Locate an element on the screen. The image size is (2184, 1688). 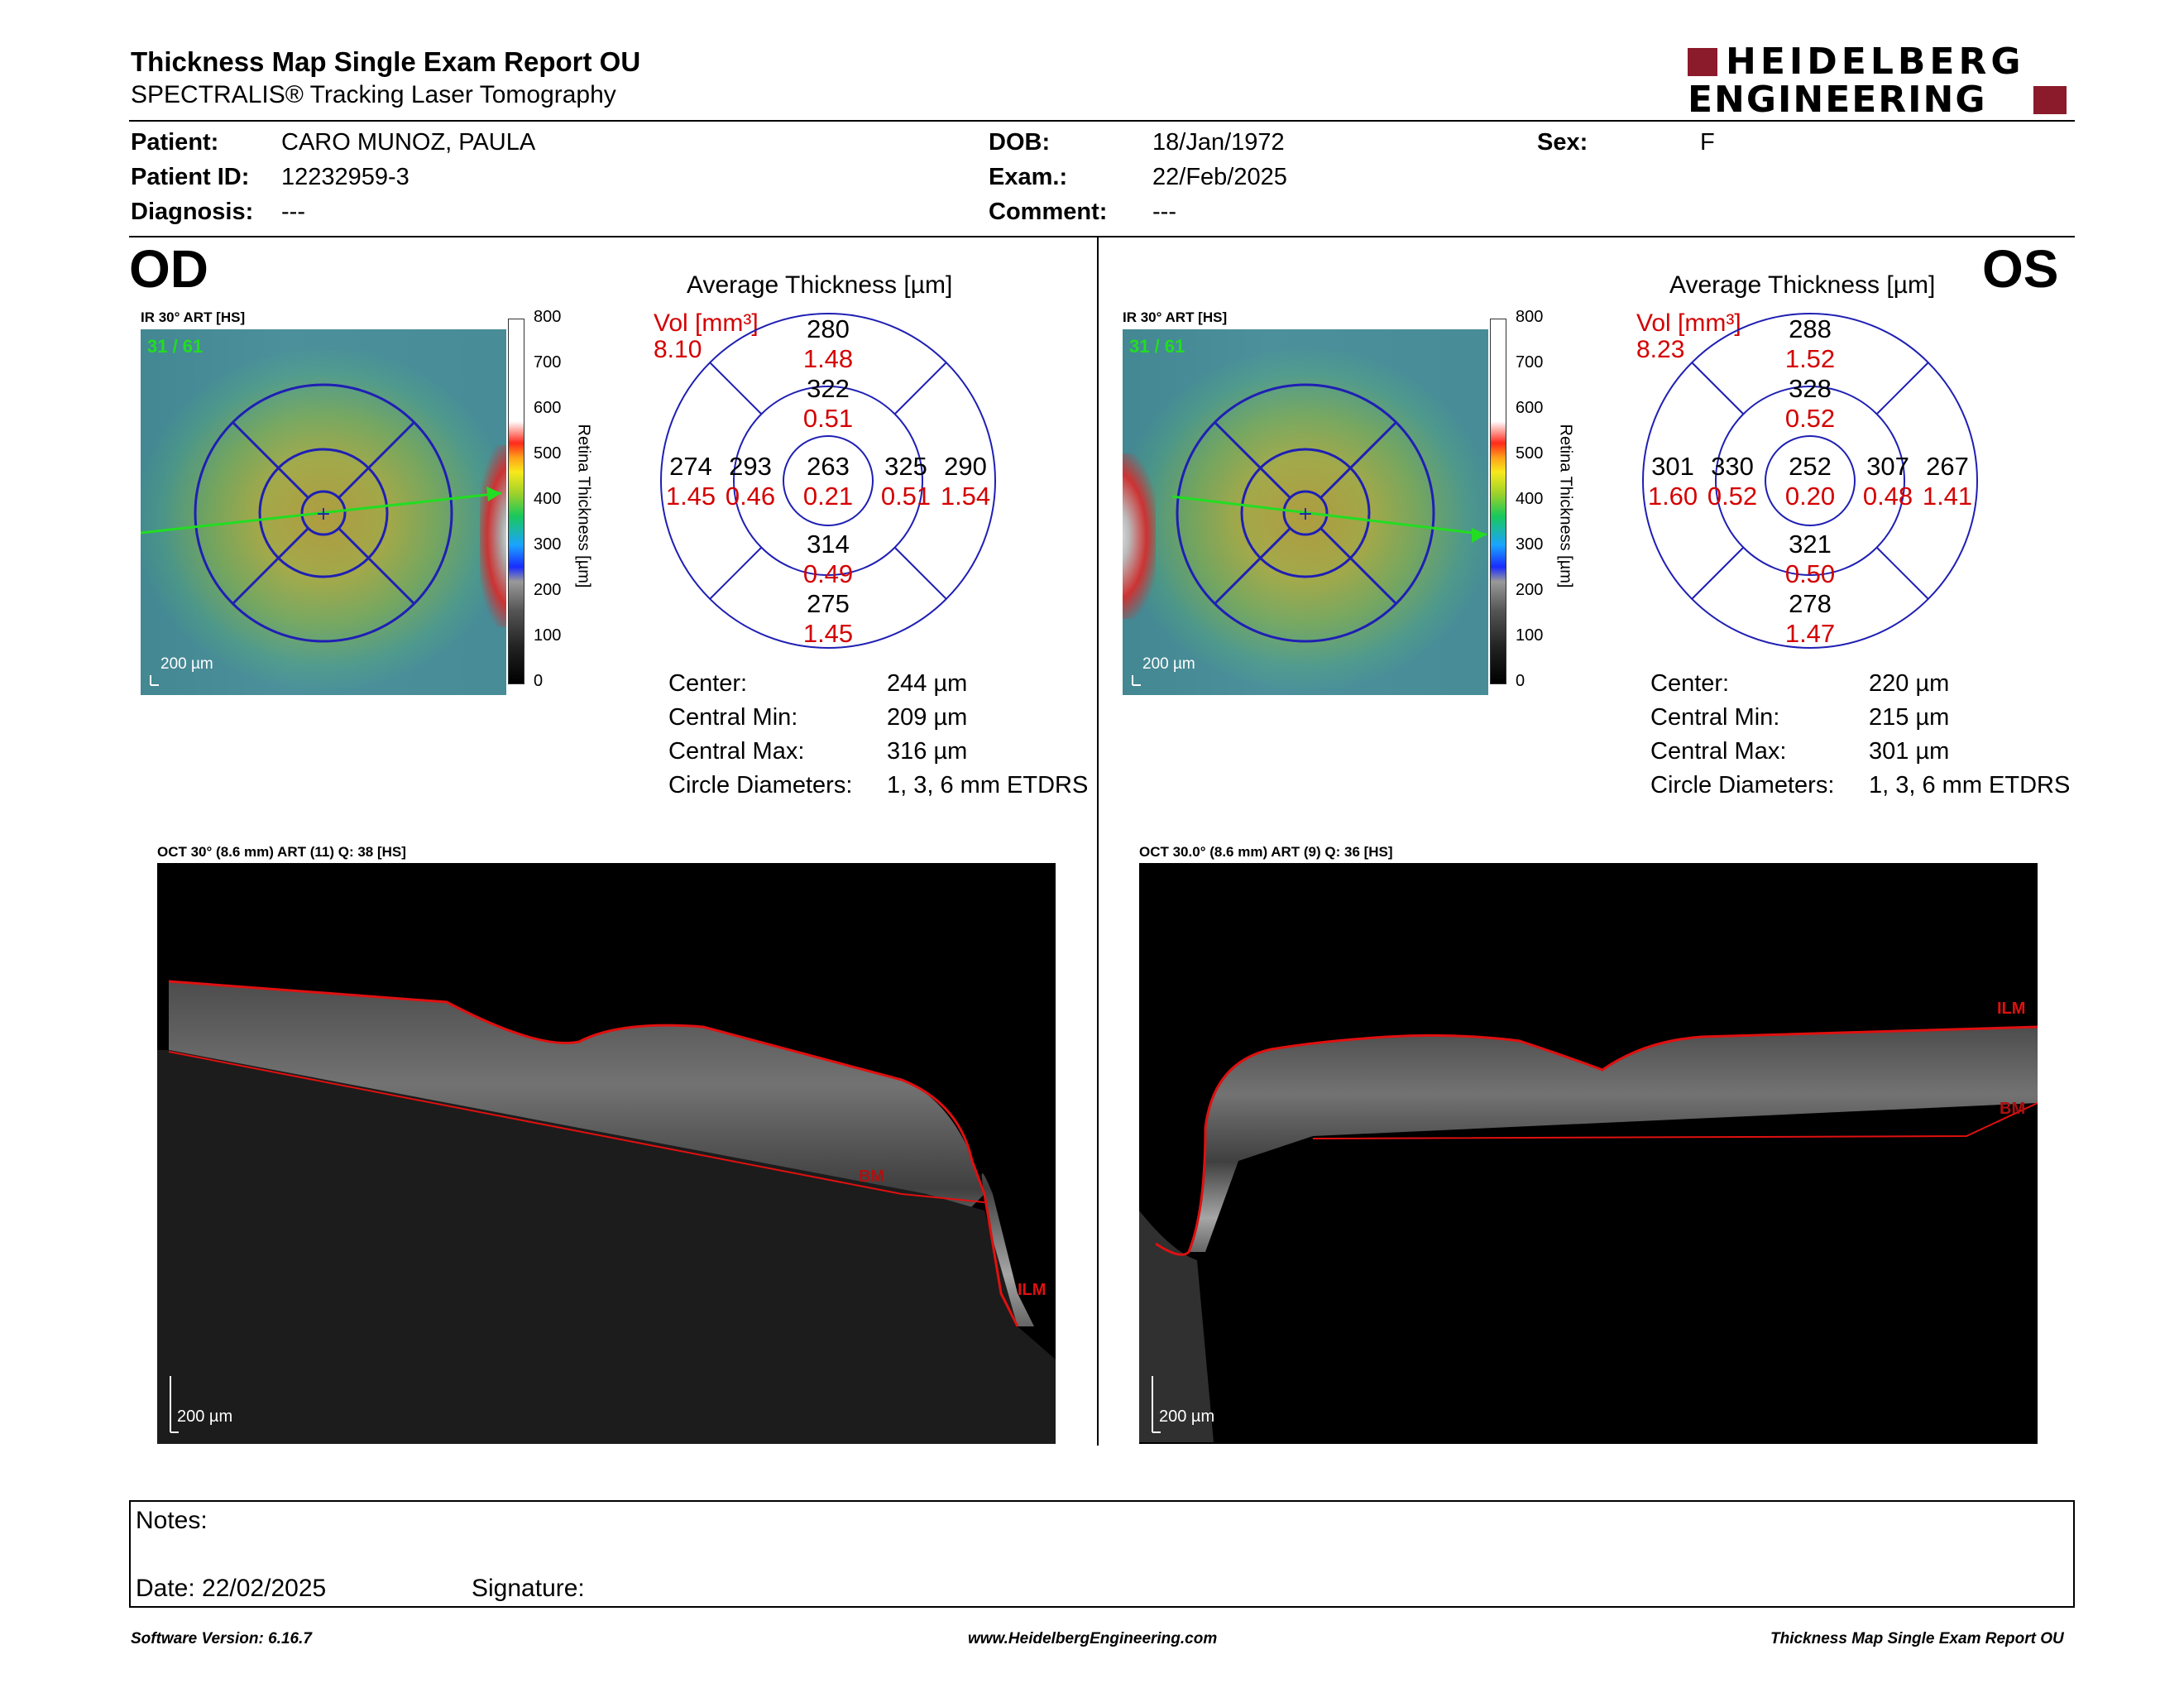
os-ir-label: IR 30° ART [HS] is located at coordinates (1175, 317).